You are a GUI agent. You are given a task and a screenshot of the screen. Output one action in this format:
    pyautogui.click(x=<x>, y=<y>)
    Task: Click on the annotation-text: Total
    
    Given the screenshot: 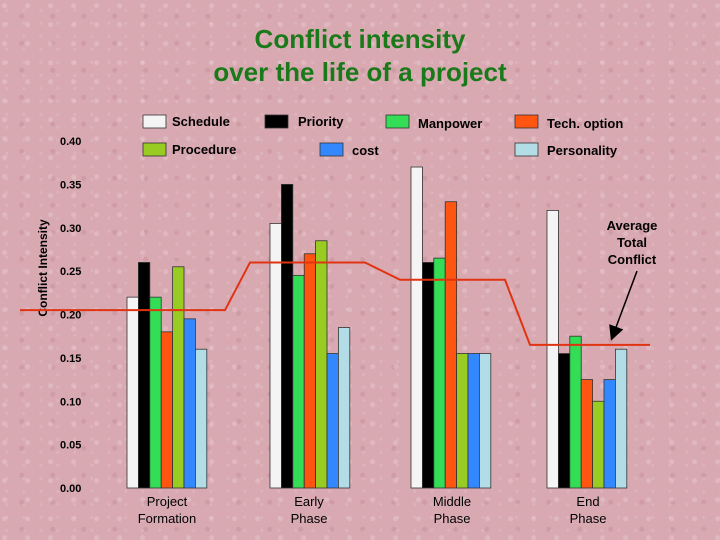 What is the action you would take?
    pyautogui.click(x=632, y=242)
    